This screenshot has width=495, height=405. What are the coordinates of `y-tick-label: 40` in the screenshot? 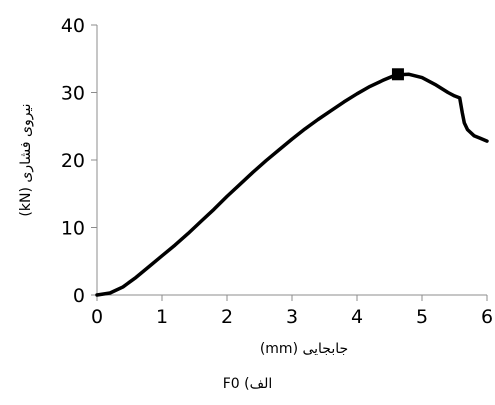 It's located at (73, 26).